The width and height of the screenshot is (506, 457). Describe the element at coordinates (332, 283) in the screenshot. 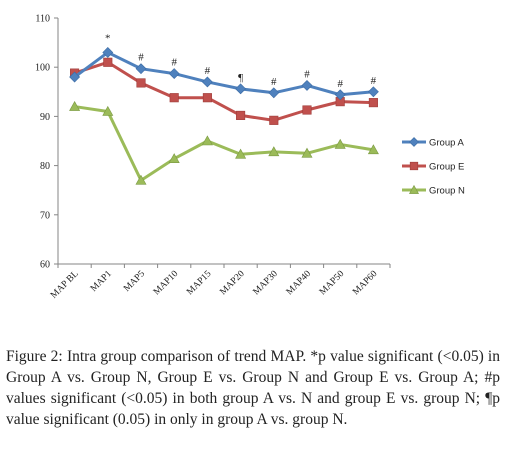

I see `x-tick-label: MAP50` at that location.